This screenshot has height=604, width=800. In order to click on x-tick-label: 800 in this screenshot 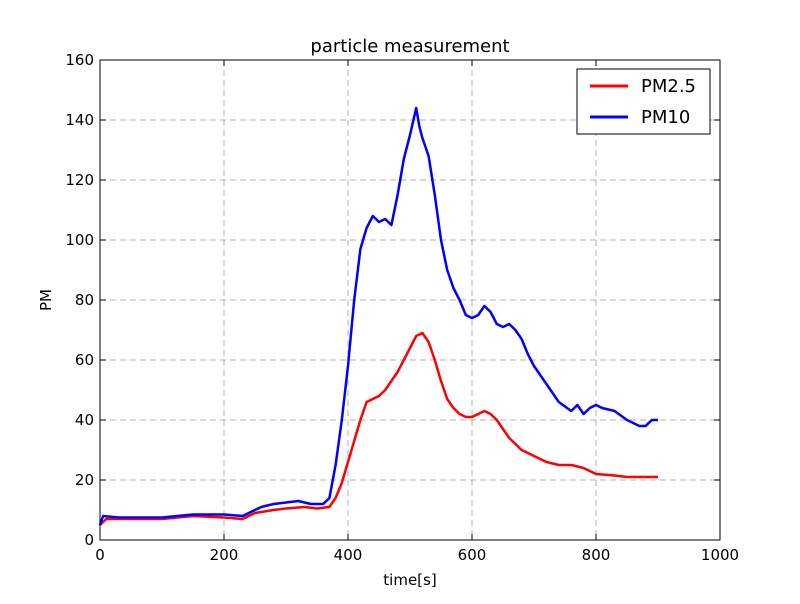, I will do `click(596, 555)`.